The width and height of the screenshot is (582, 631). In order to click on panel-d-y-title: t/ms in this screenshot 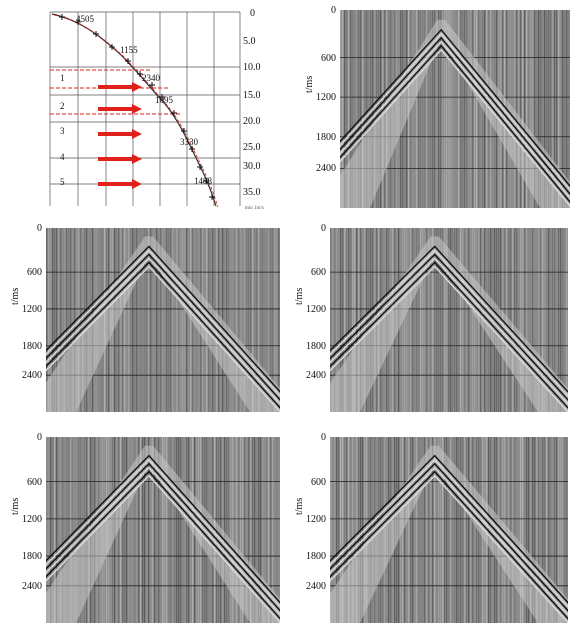, I will do `click(15, 506)`.